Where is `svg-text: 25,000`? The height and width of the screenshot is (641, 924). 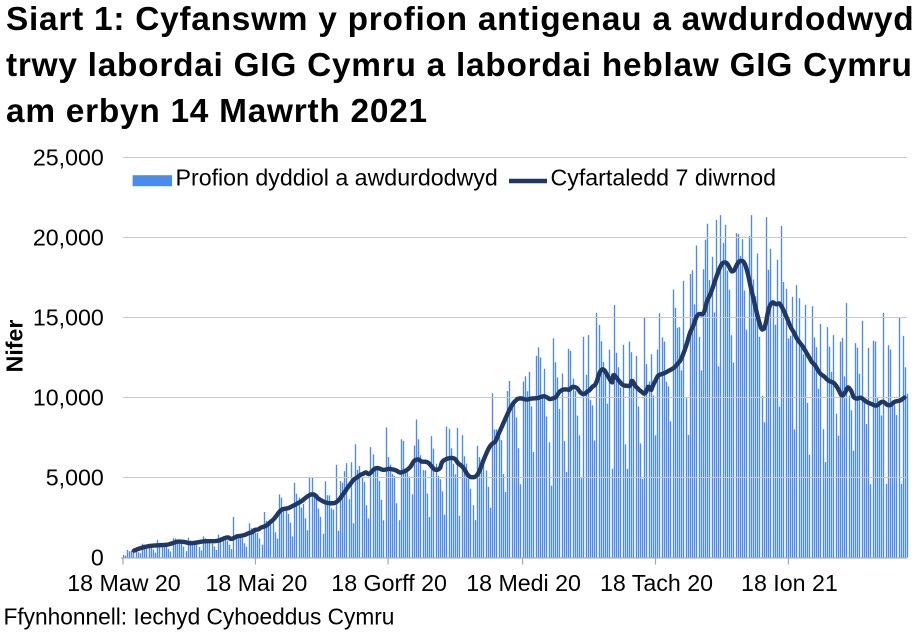
svg-text: 25,000 is located at coordinates (68, 157).